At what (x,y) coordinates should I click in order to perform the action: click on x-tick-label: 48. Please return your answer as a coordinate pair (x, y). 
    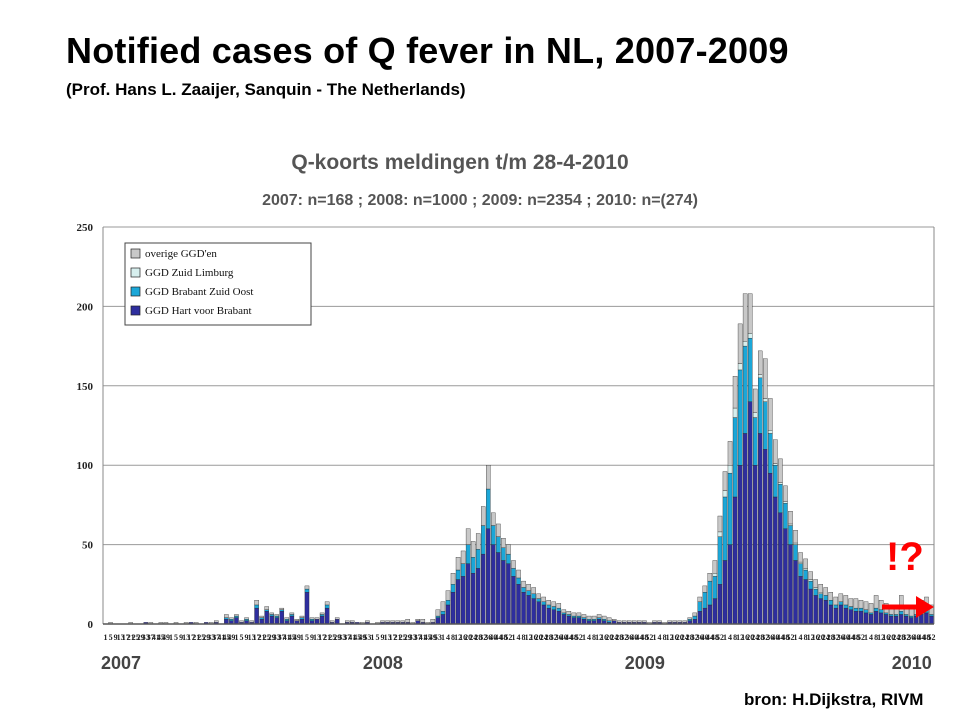
    Looking at the image, I should click on (926, 637).